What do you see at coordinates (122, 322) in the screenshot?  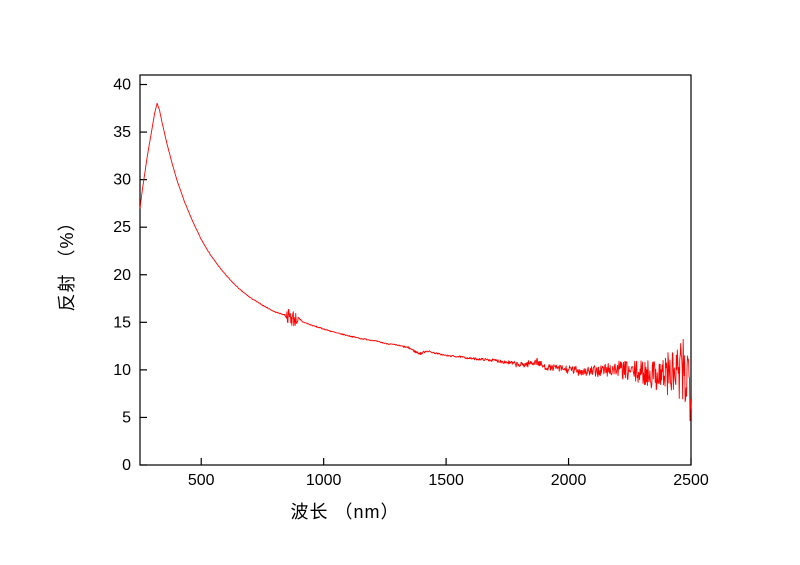 I see `y-tick-label: 15` at bounding box center [122, 322].